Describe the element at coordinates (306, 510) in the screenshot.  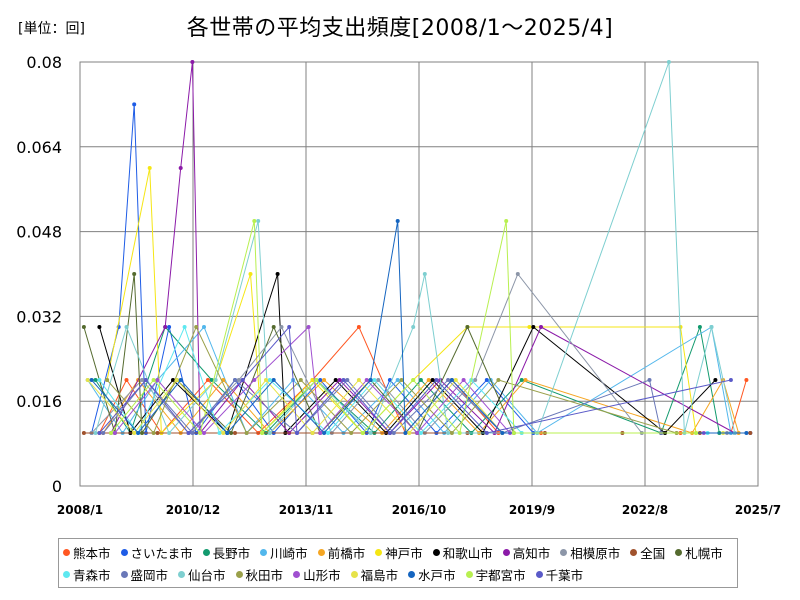
I see `x-tick-label: 2013/11` at that location.